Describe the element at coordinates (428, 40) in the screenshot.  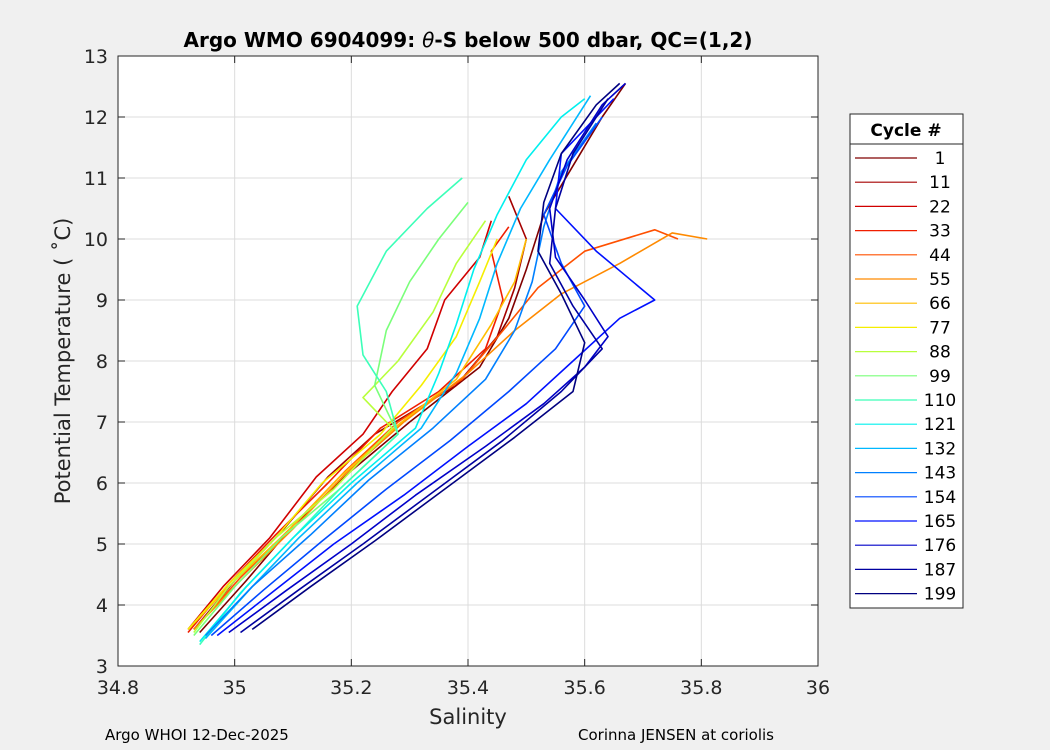
I see `title-symbol: θ` at that location.